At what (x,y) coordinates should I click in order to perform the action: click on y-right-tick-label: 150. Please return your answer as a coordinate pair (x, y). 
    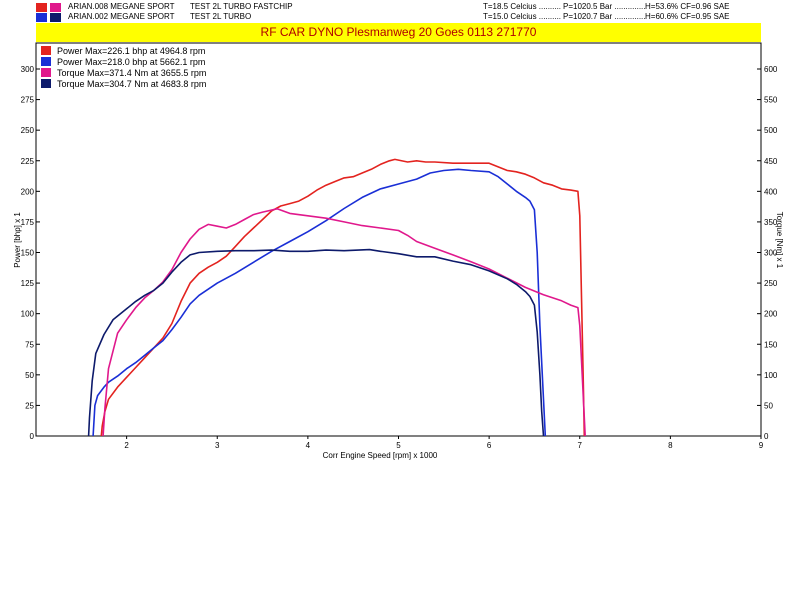
    Looking at the image, I should click on (771, 344).